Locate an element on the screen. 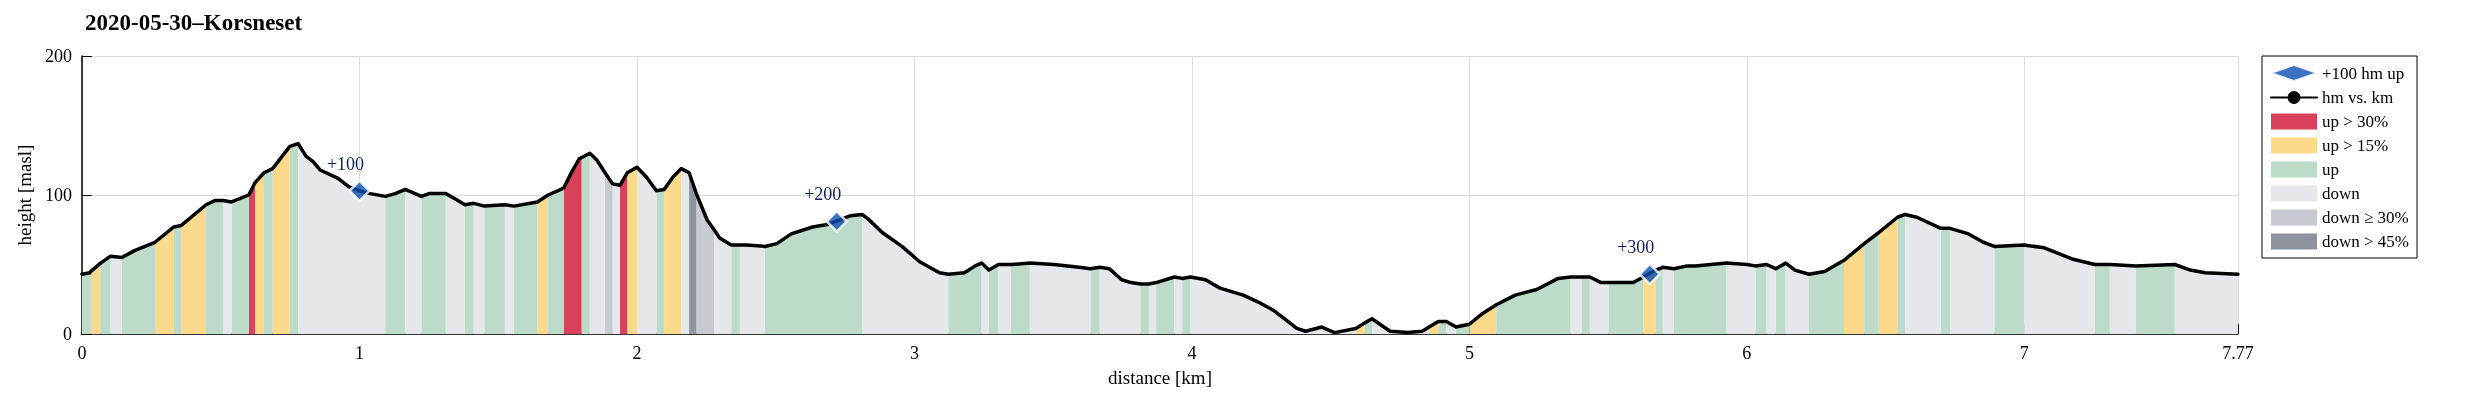 The height and width of the screenshot is (405, 2473). legend-label: down ≥ 30% is located at coordinates (2365, 217).